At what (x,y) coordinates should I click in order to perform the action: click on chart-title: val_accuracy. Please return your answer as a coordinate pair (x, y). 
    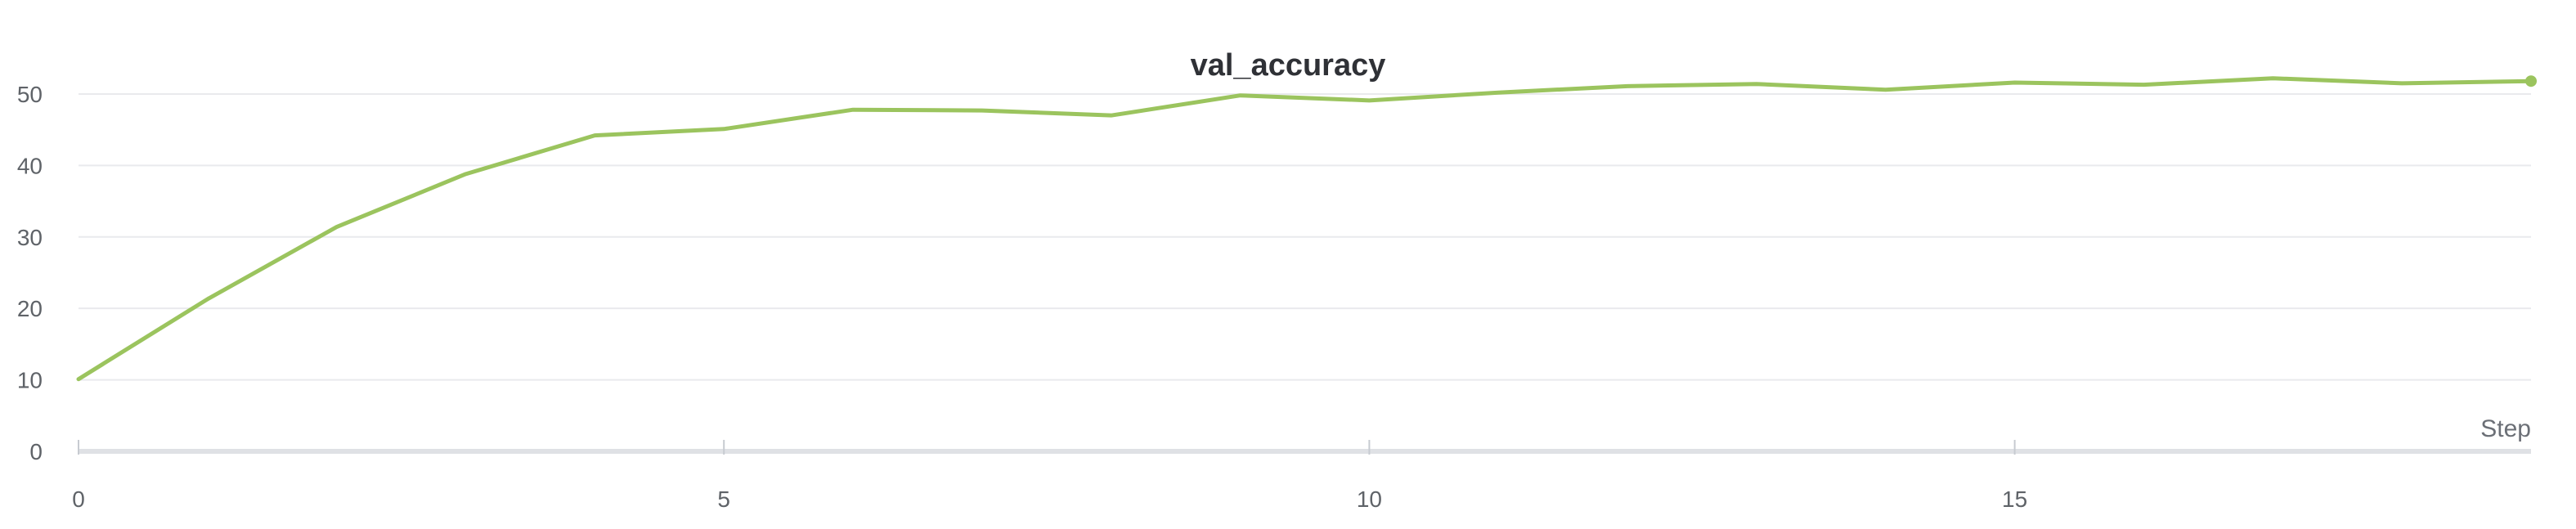
    Looking at the image, I should click on (1288, 65).